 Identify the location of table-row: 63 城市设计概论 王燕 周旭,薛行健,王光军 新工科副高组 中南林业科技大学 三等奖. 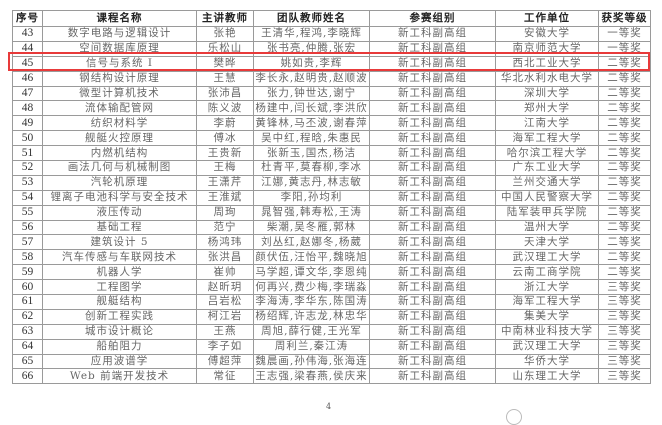
(331, 331).